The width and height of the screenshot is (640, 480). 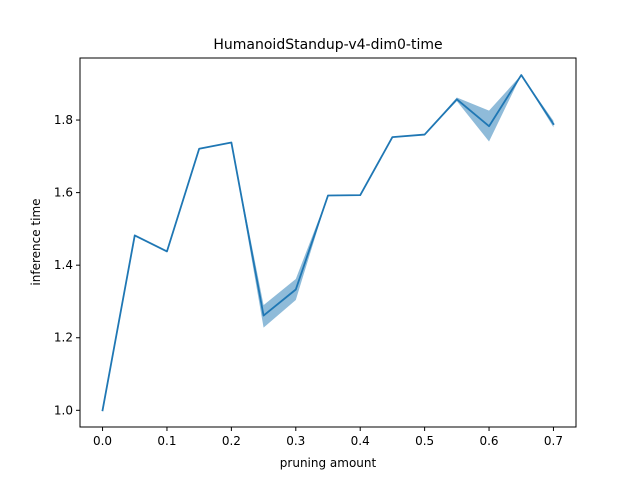 I want to click on x-tick-label: 0.2, so click(x=231, y=441).